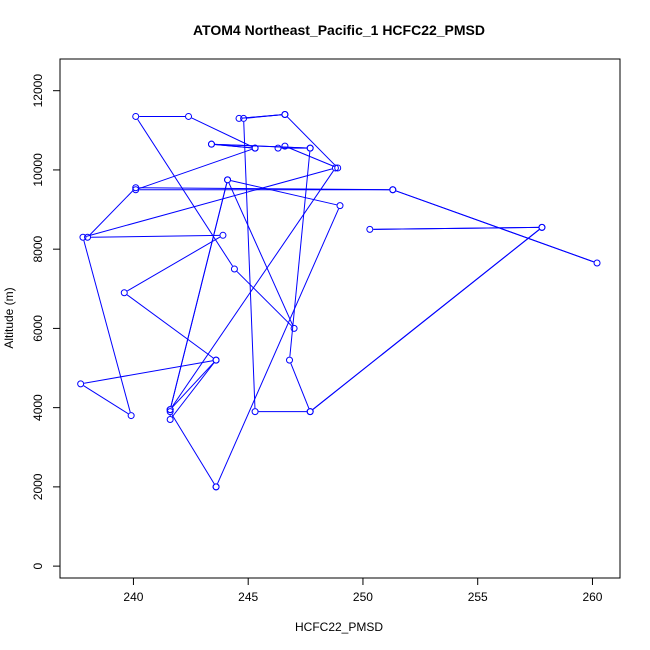  I want to click on x-tick-label: 260, so click(592, 597).